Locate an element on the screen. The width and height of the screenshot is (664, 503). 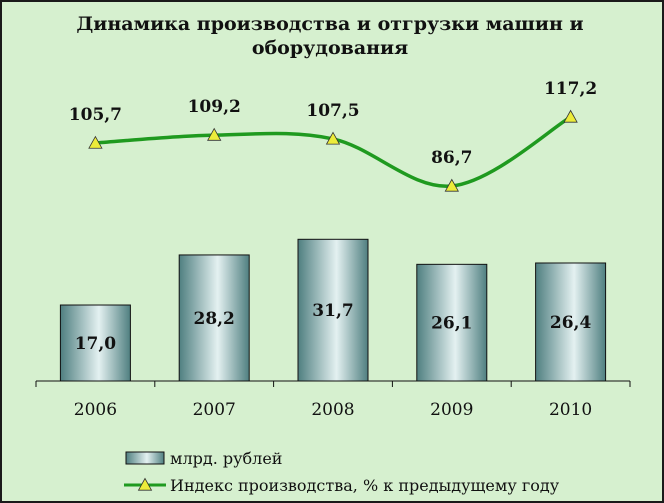
line-value-label: 105,7 is located at coordinates (95, 115).